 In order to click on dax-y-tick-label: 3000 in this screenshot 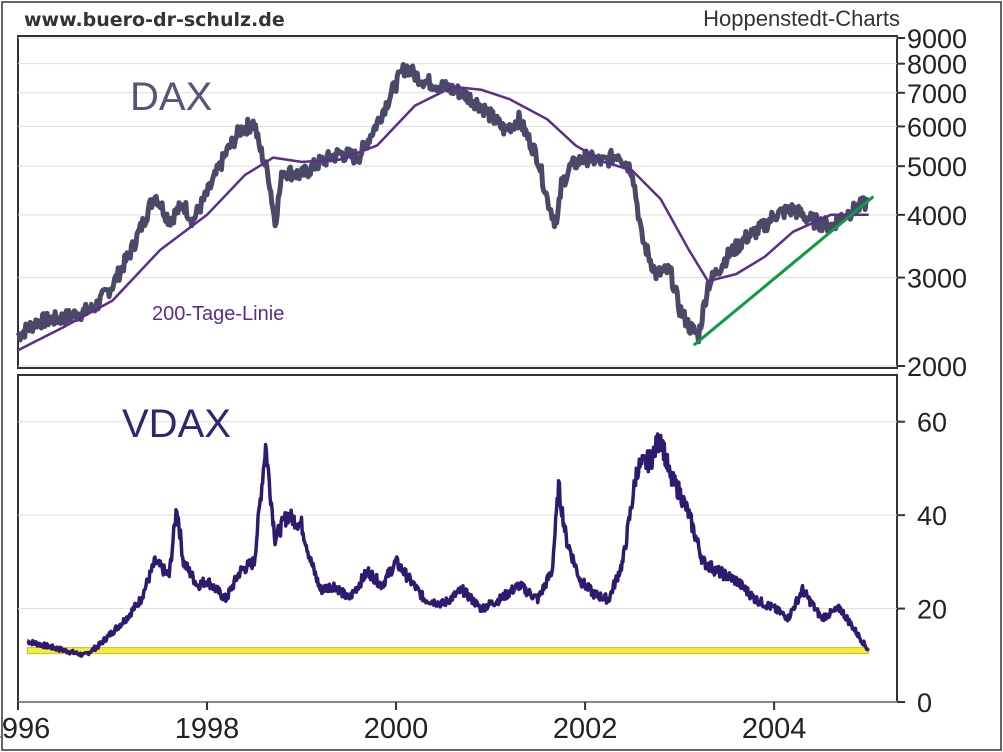, I will do `click(937, 279)`.